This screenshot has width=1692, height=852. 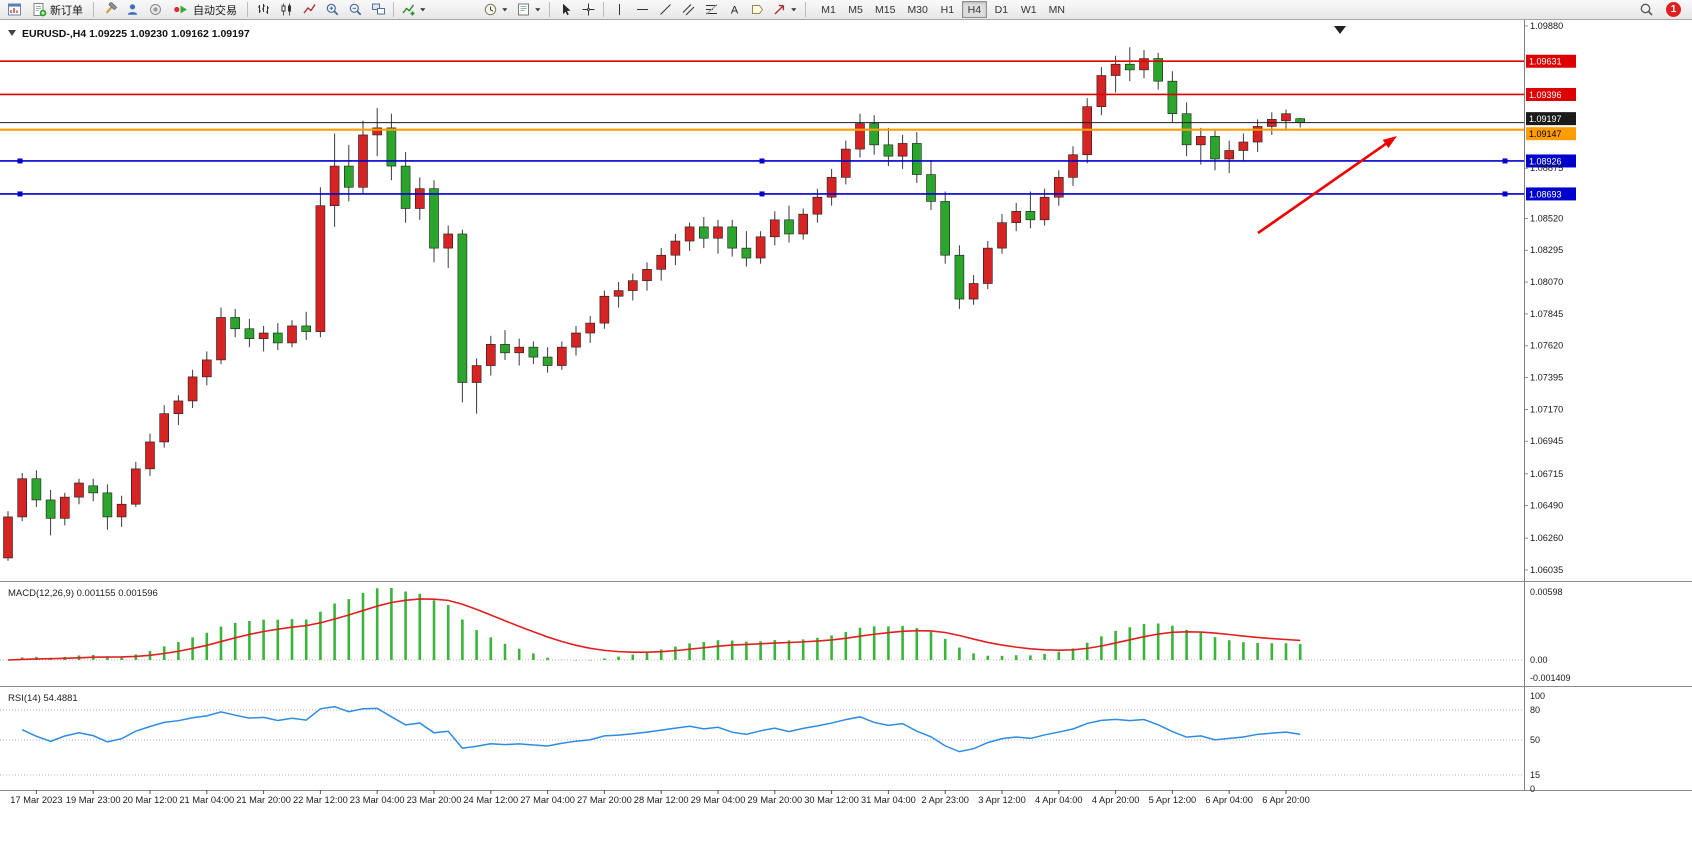 I want to click on record-button, so click(x=155, y=10).